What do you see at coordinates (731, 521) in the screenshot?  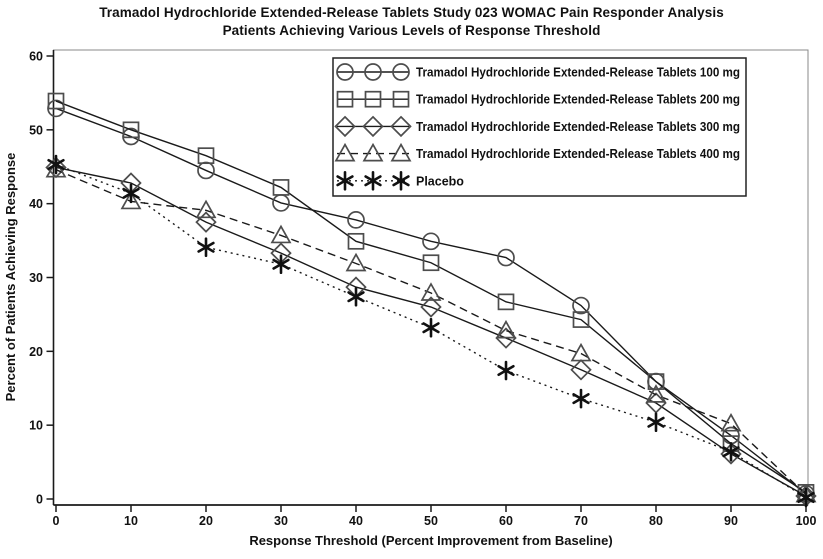 I see `x-tick-label: 90` at bounding box center [731, 521].